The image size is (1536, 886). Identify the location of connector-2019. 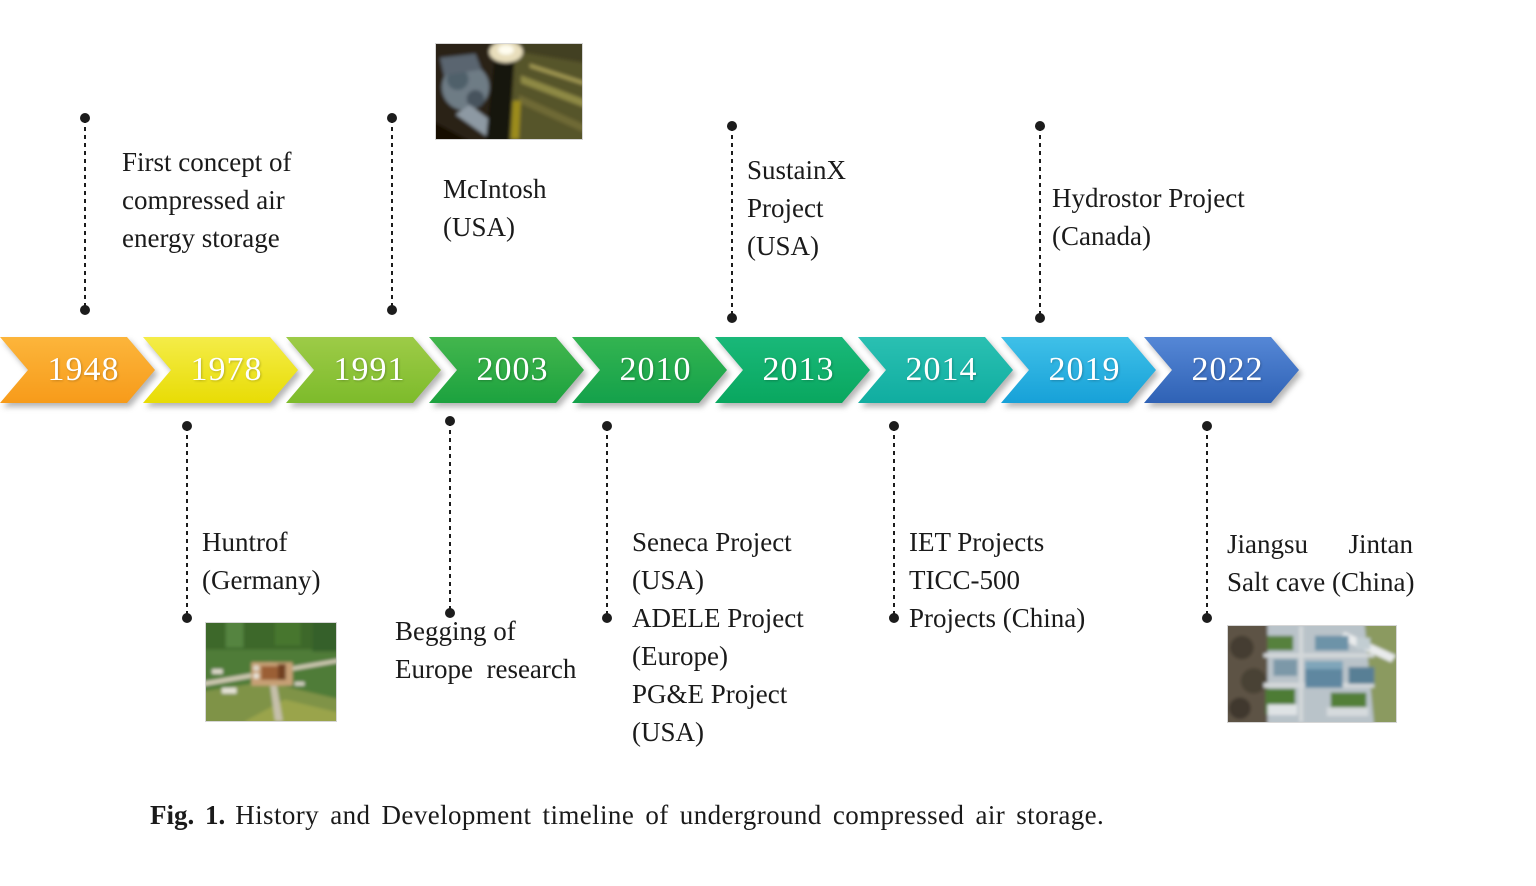
(1040, 222).